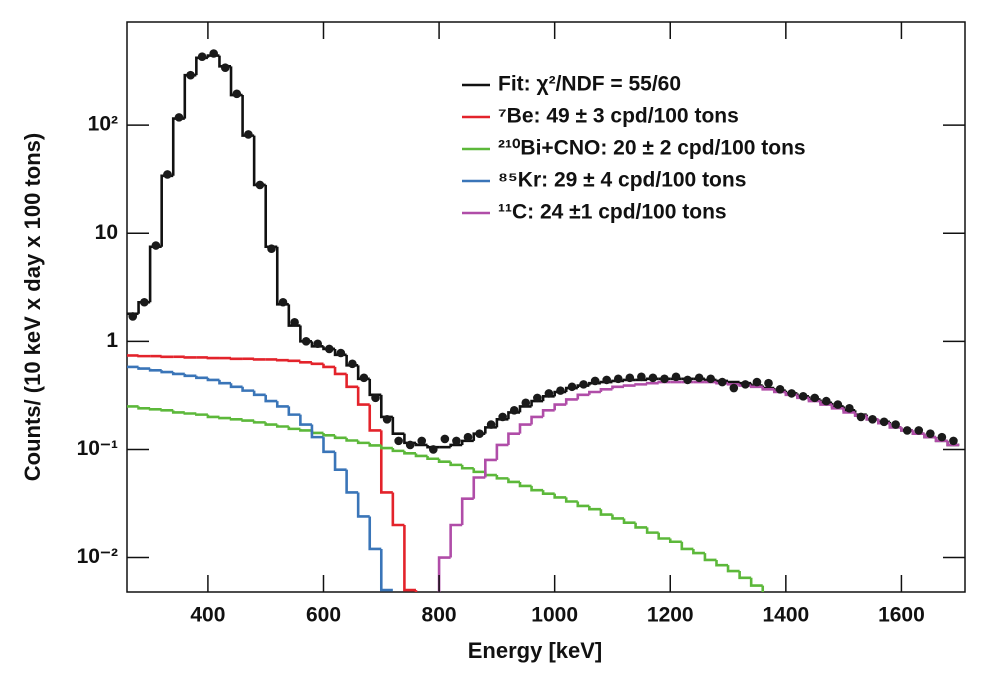 The image size is (1007, 679). Describe the element at coordinates (32, 307) in the screenshot. I see `y-axis-title: Counts/ (10 keV x day x 100 tons)` at that location.